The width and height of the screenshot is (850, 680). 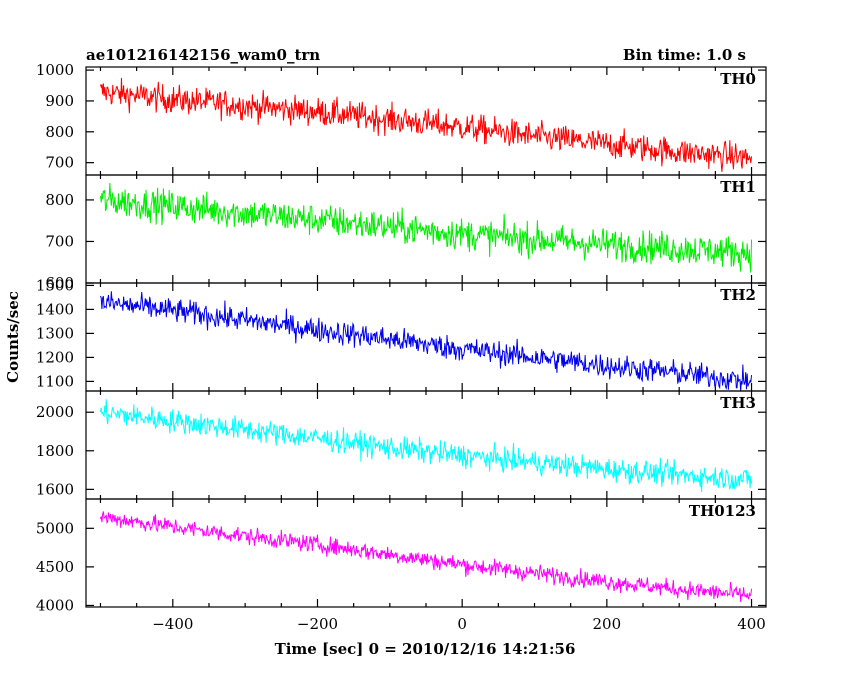 I want to click on panel-label: TH3, so click(x=738, y=403).